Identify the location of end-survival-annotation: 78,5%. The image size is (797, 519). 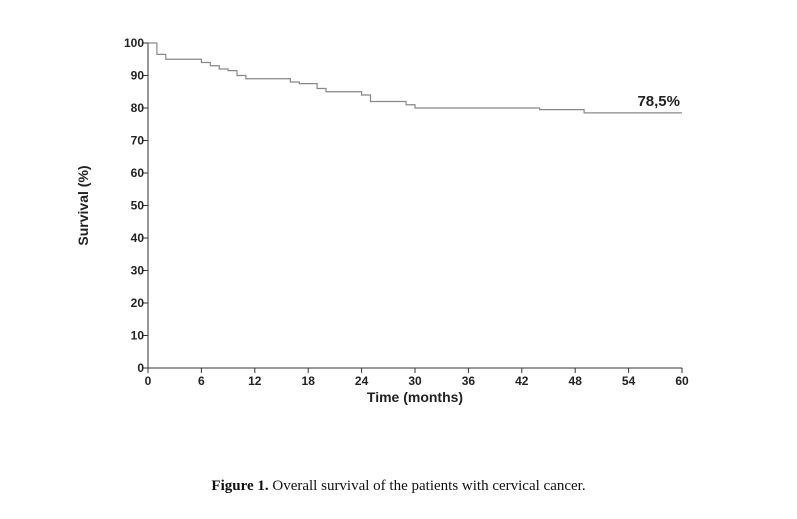
(658, 101).